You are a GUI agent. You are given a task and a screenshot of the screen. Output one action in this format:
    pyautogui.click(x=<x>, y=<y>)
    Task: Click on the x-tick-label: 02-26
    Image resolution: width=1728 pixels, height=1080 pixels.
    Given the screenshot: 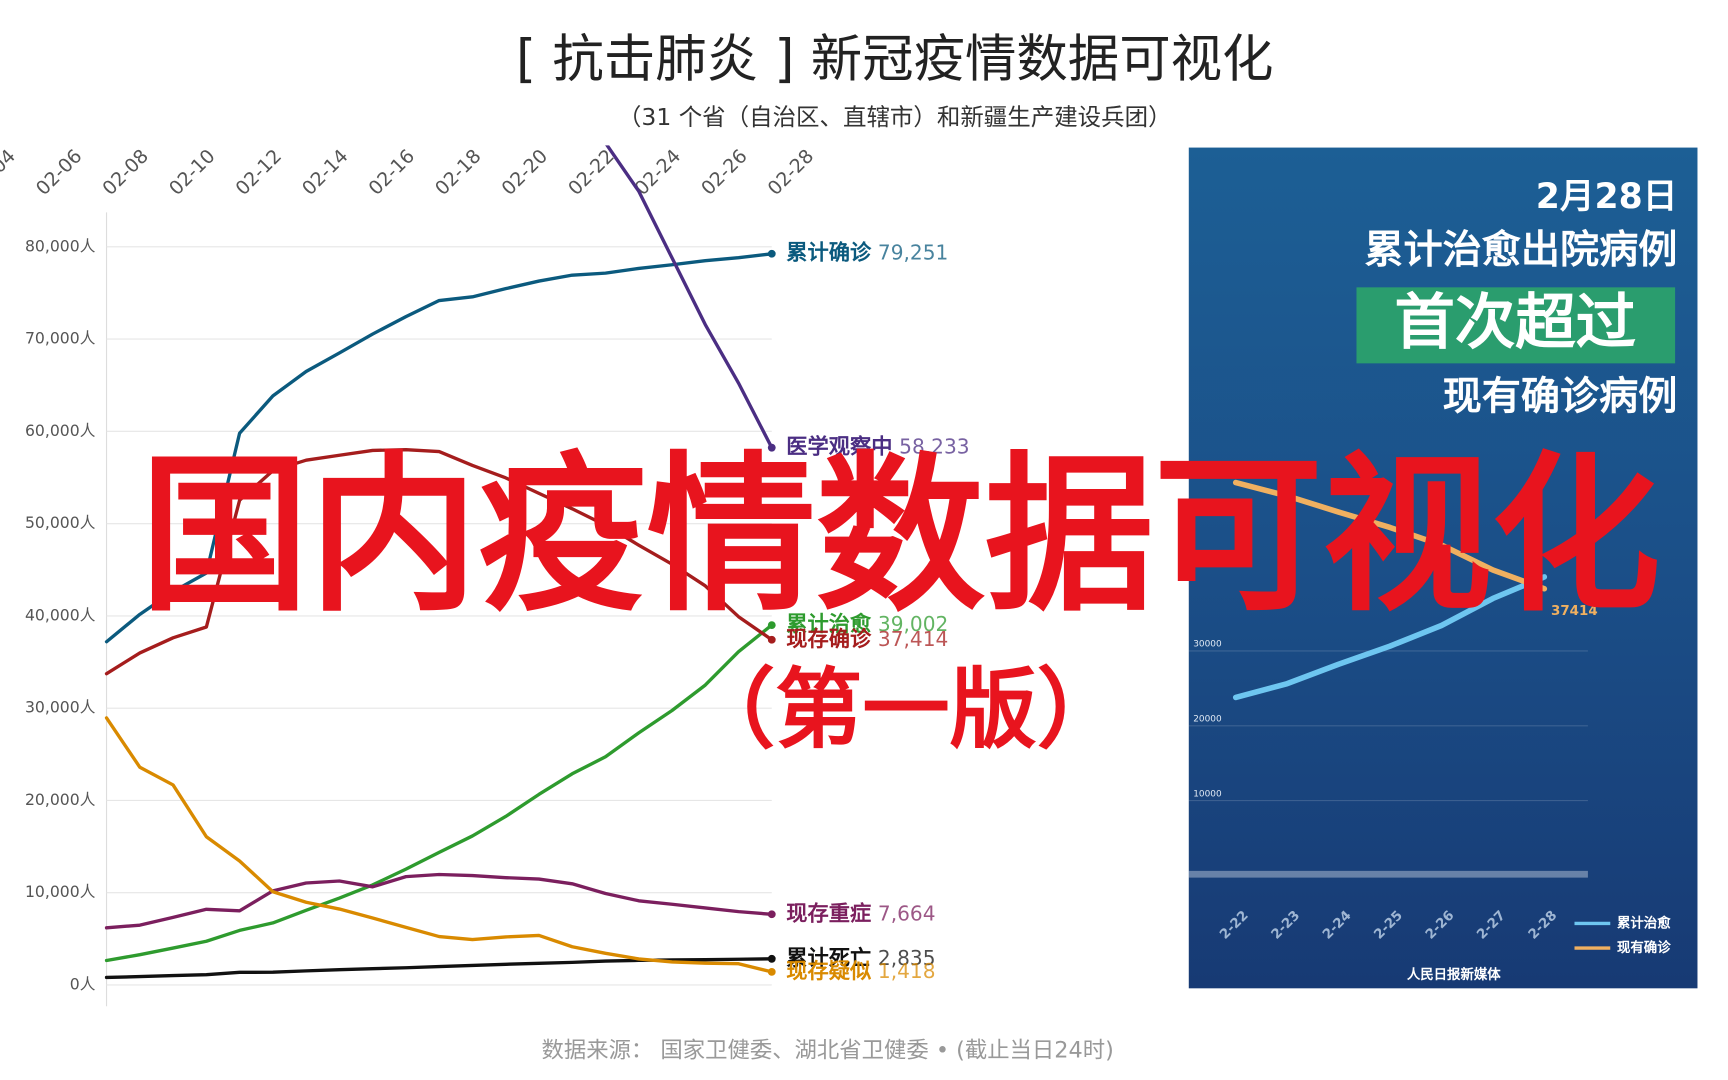 What is the action you would take?
    pyautogui.click(x=724, y=172)
    